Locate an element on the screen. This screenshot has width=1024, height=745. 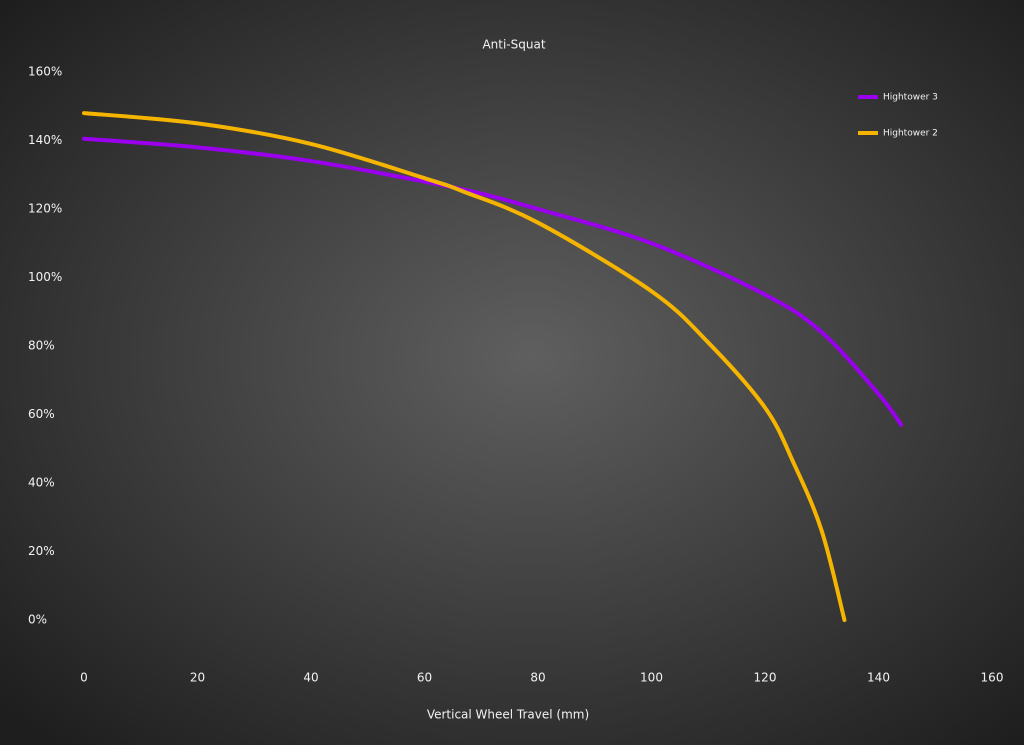
x-tick-label: 60 is located at coordinates (424, 678).